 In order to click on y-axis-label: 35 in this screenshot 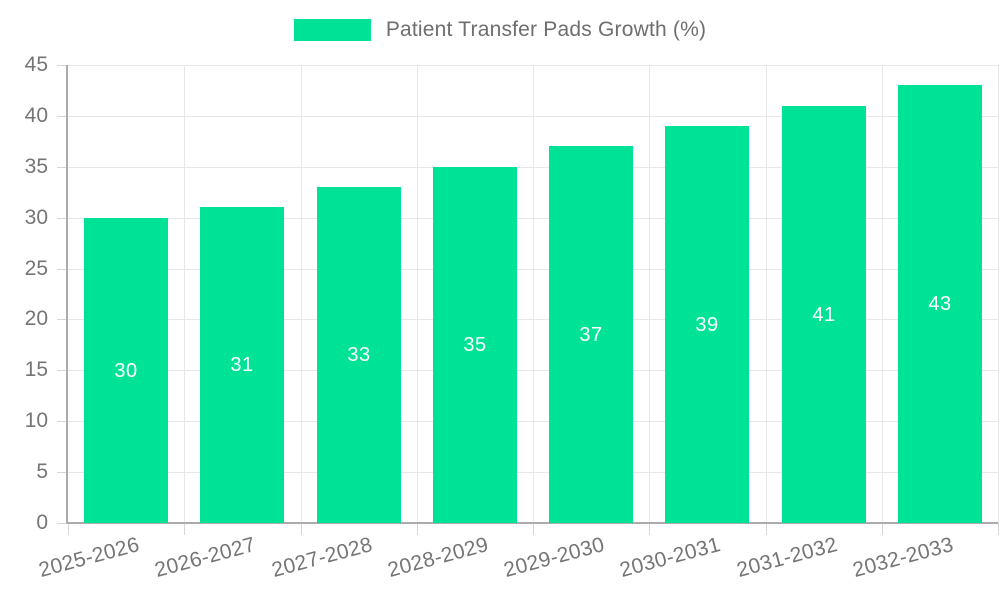, I will do `click(36, 166)`.